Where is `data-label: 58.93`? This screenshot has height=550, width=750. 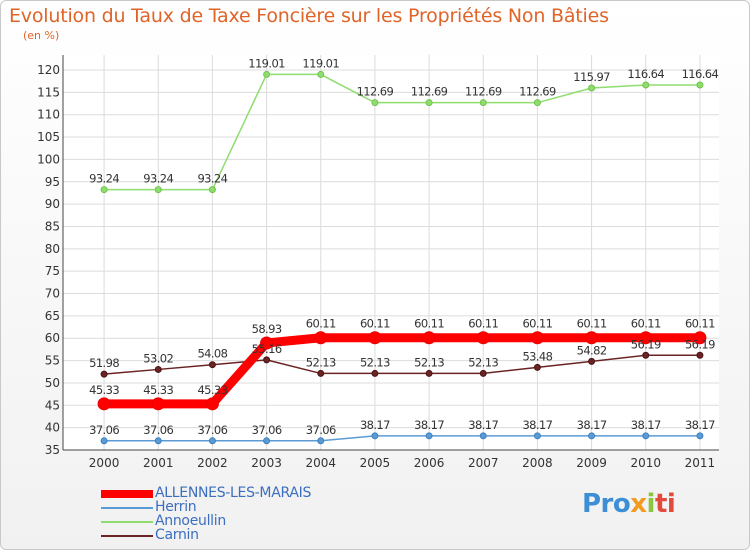 data-label: 58.93 is located at coordinates (267, 329).